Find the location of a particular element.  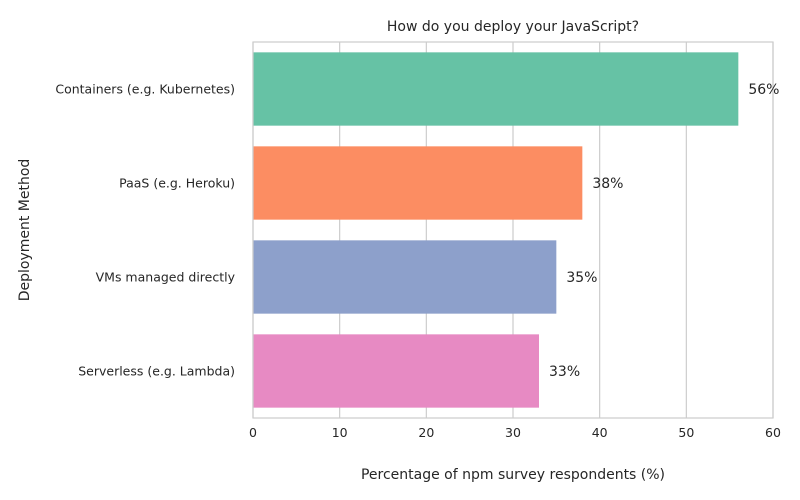

x-tick-label: 30 is located at coordinates (513, 432).